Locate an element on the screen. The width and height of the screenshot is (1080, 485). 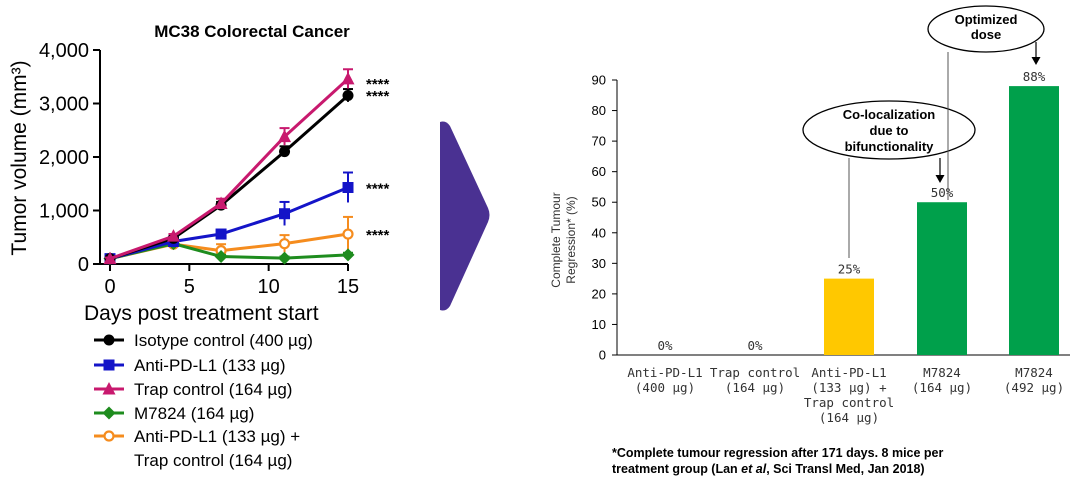
footnote-italic-text: et al is located at coordinates (754, 469).